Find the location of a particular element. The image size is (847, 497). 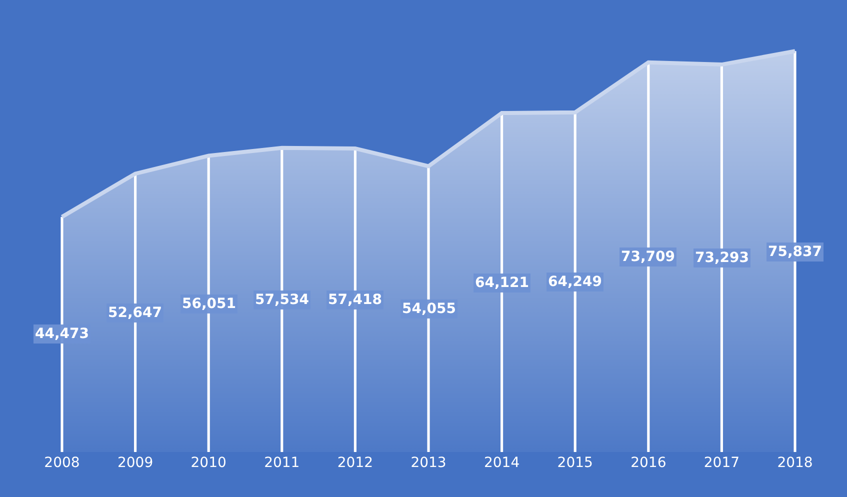

data-label: 52,647 is located at coordinates (135, 313).